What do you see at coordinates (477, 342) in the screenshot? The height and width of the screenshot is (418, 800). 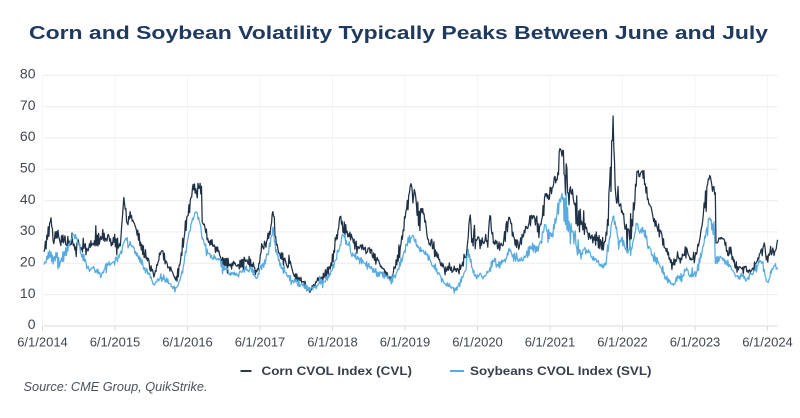 I see `svg-text: 6/1/2020` at bounding box center [477, 342].